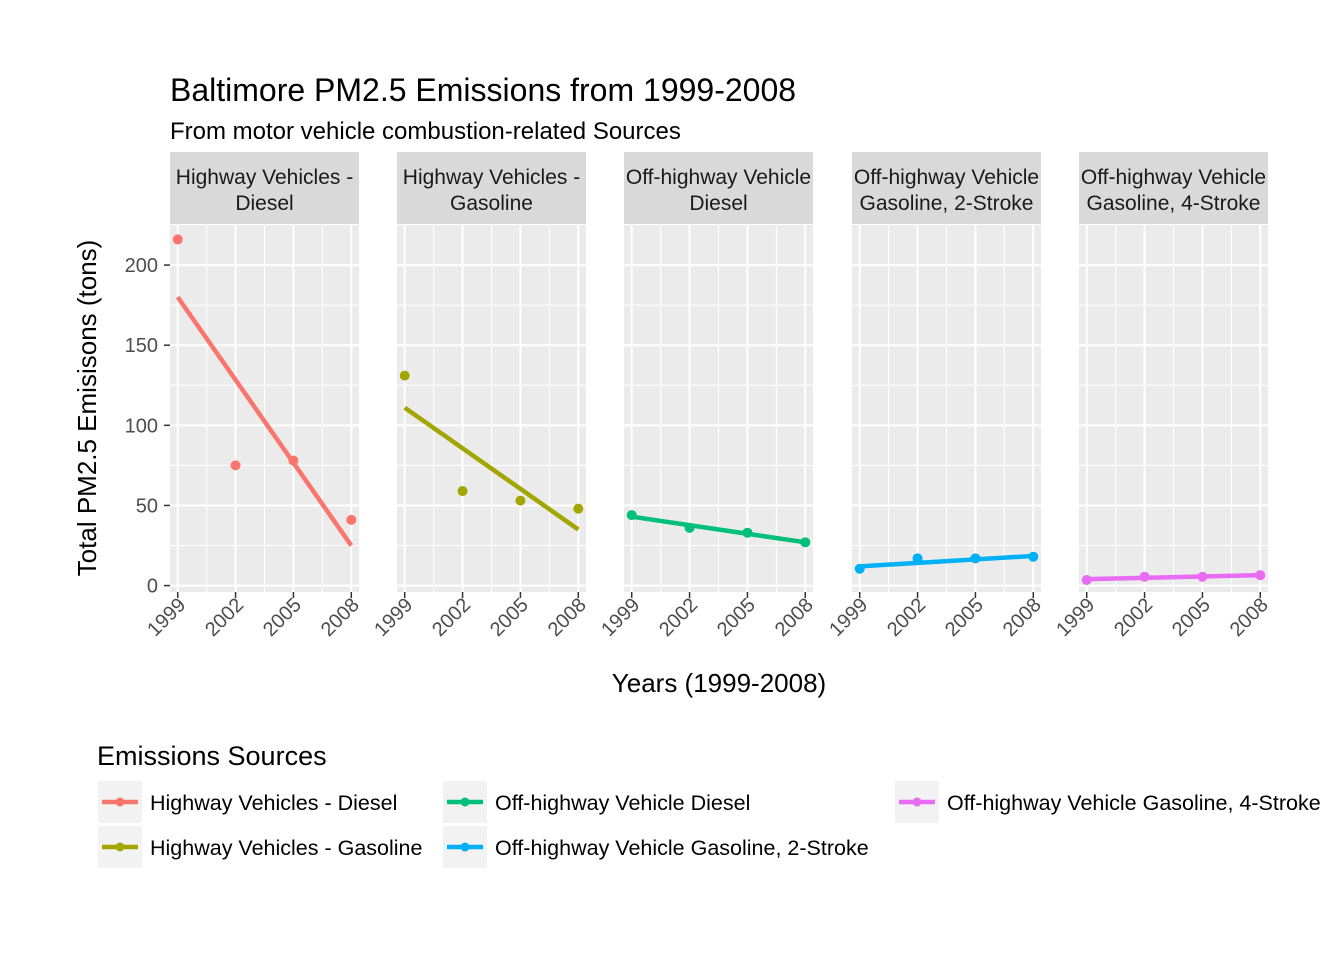  I want to click on legend-title: Emissions Sources, so click(212, 756).